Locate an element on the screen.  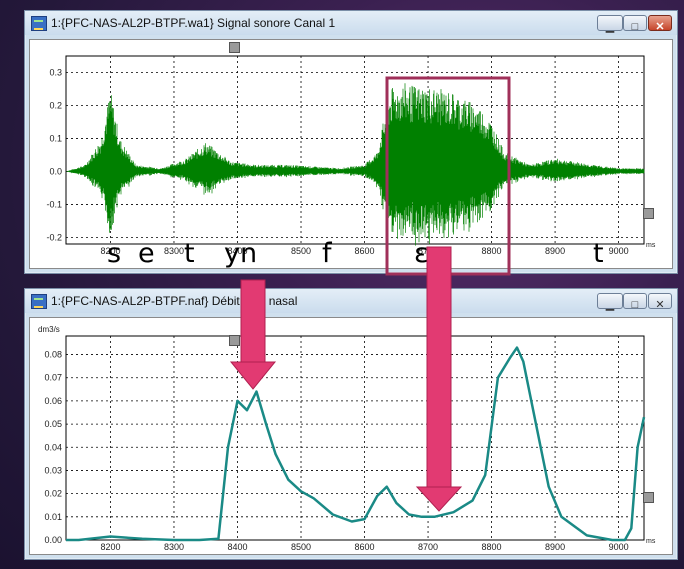
phoneme-label-t1: t is located at coordinates (189, 253).